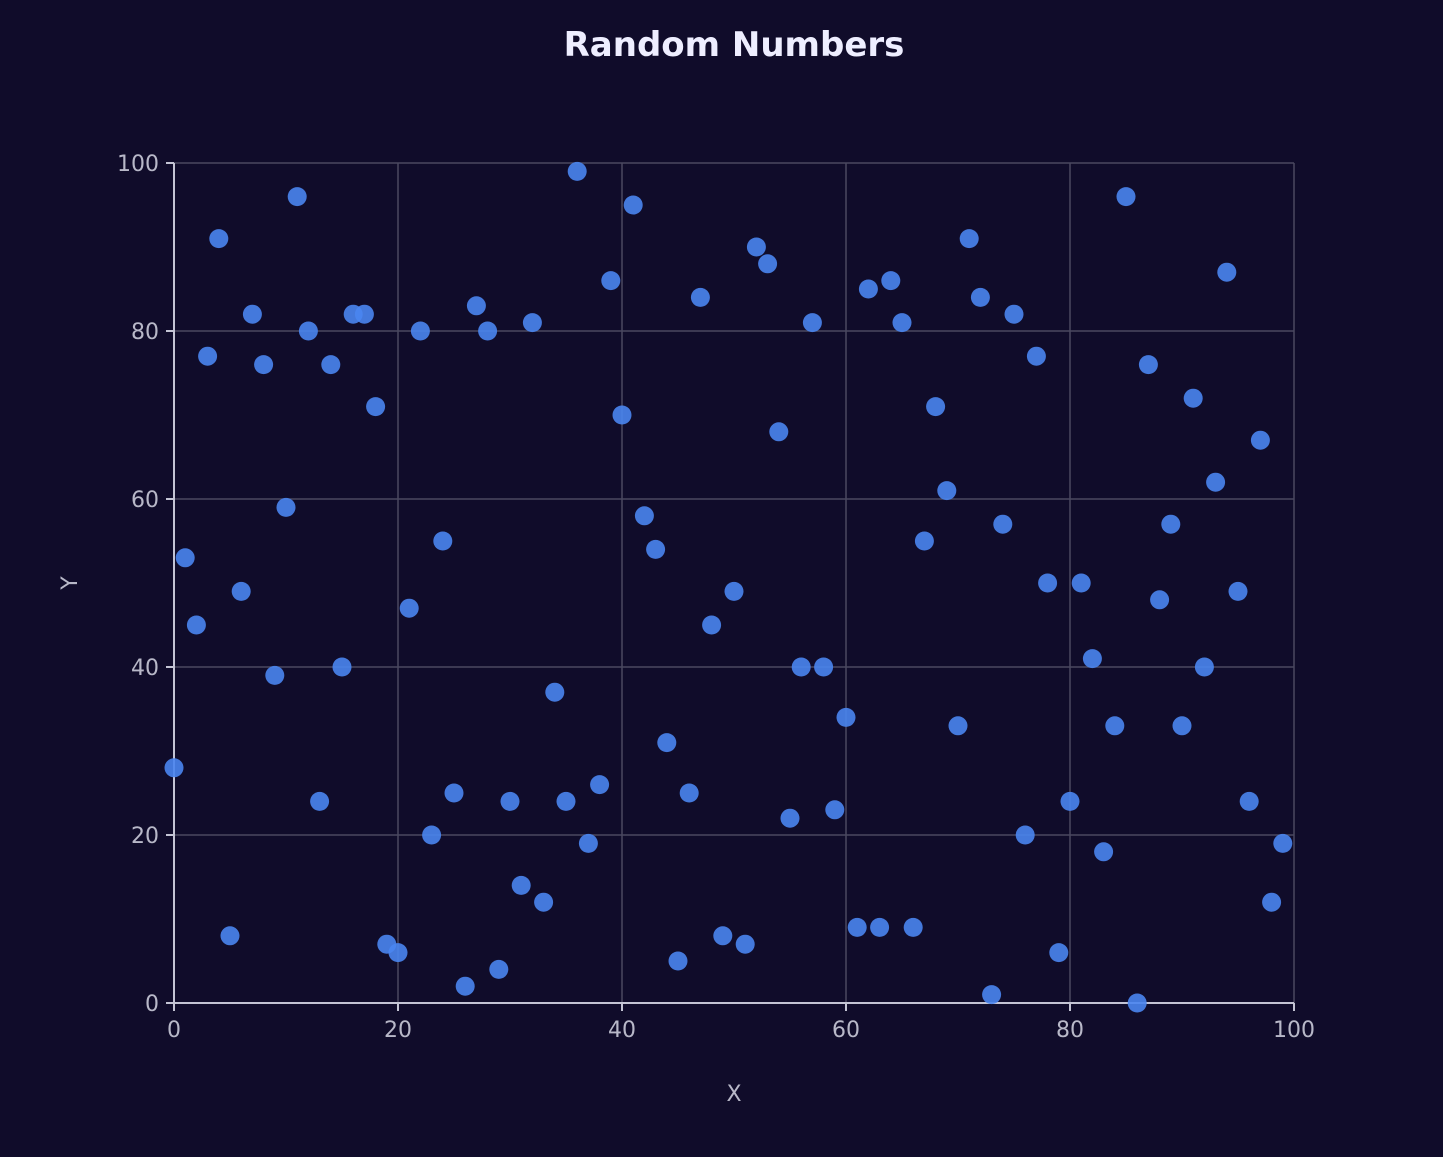  Describe the element at coordinates (398, 1030) in the screenshot. I see `x-tick-label: 20` at that location.